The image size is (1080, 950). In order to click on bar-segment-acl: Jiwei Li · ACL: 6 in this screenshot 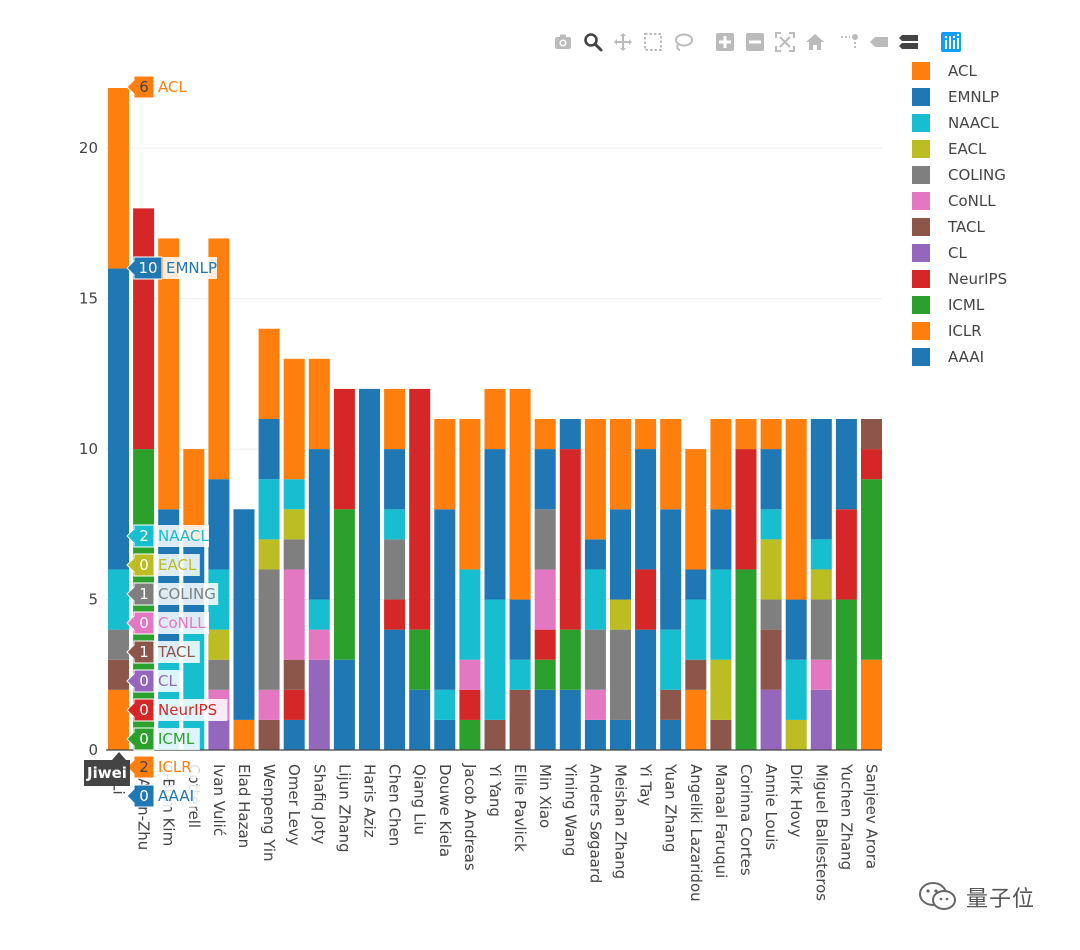, I will do `click(118, 178)`.